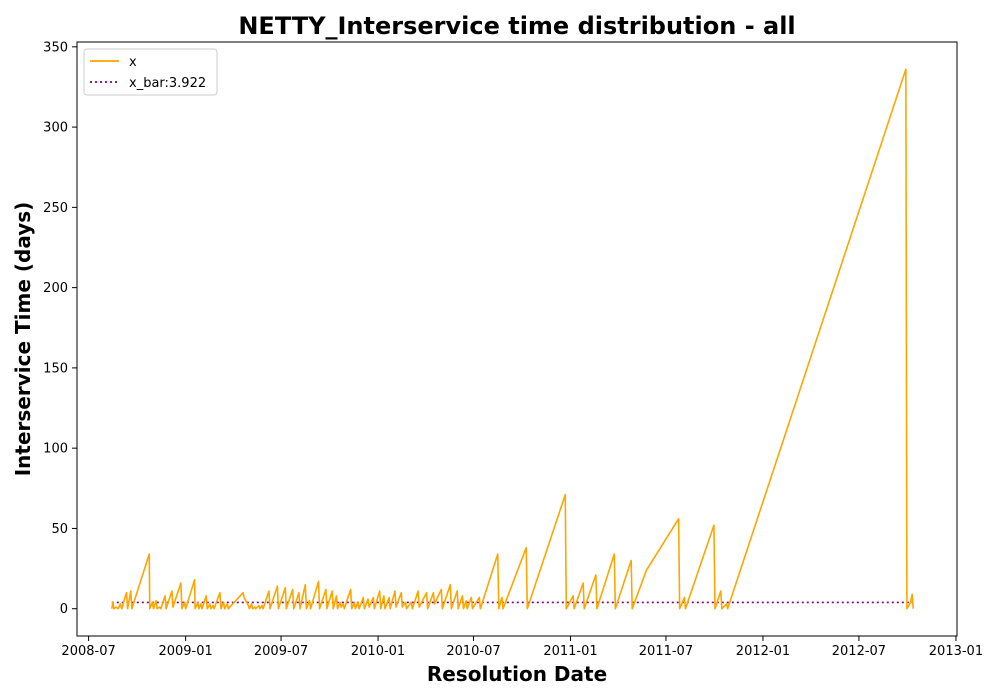  What do you see at coordinates (281, 651) in the screenshot?
I see `x-tick-label: 2009-07` at bounding box center [281, 651].